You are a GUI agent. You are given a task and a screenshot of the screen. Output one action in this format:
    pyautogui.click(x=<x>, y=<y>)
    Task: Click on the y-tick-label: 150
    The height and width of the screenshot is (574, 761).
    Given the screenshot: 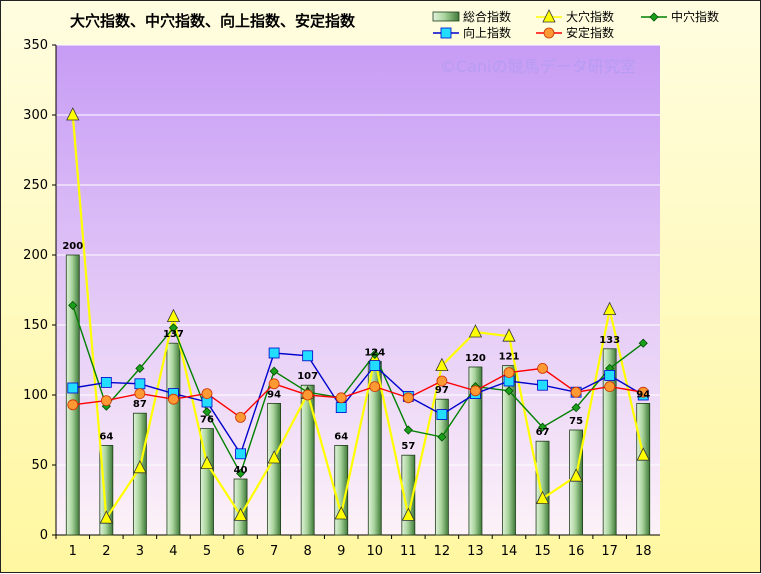 What is the action you would take?
    pyautogui.click(x=35, y=325)
    